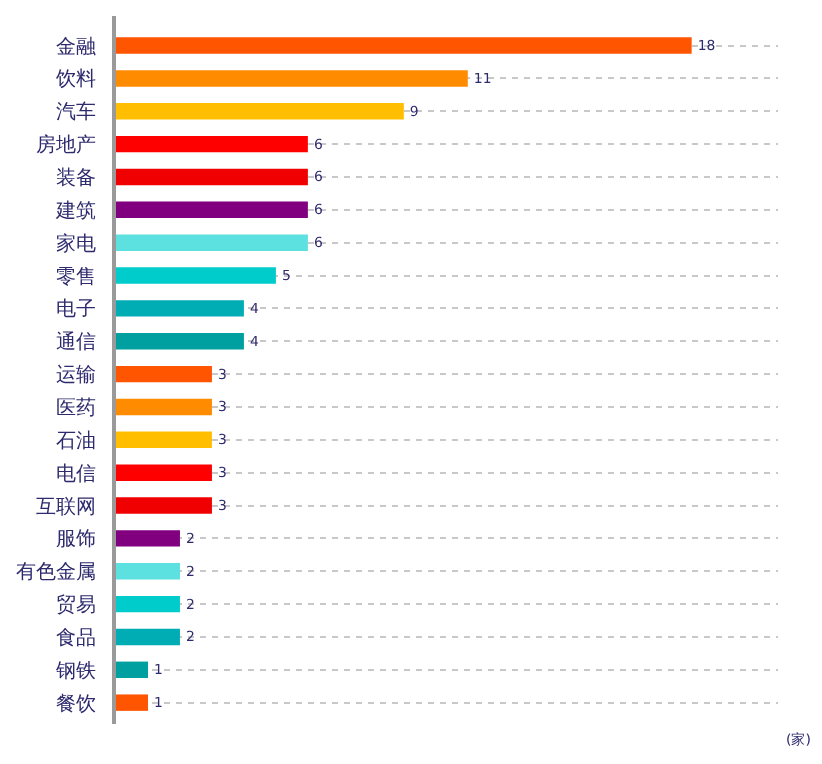 This screenshot has height=764, width=822. What do you see at coordinates (76, 440) in the screenshot?
I see `y-tick-label: 石油` at bounding box center [76, 440].